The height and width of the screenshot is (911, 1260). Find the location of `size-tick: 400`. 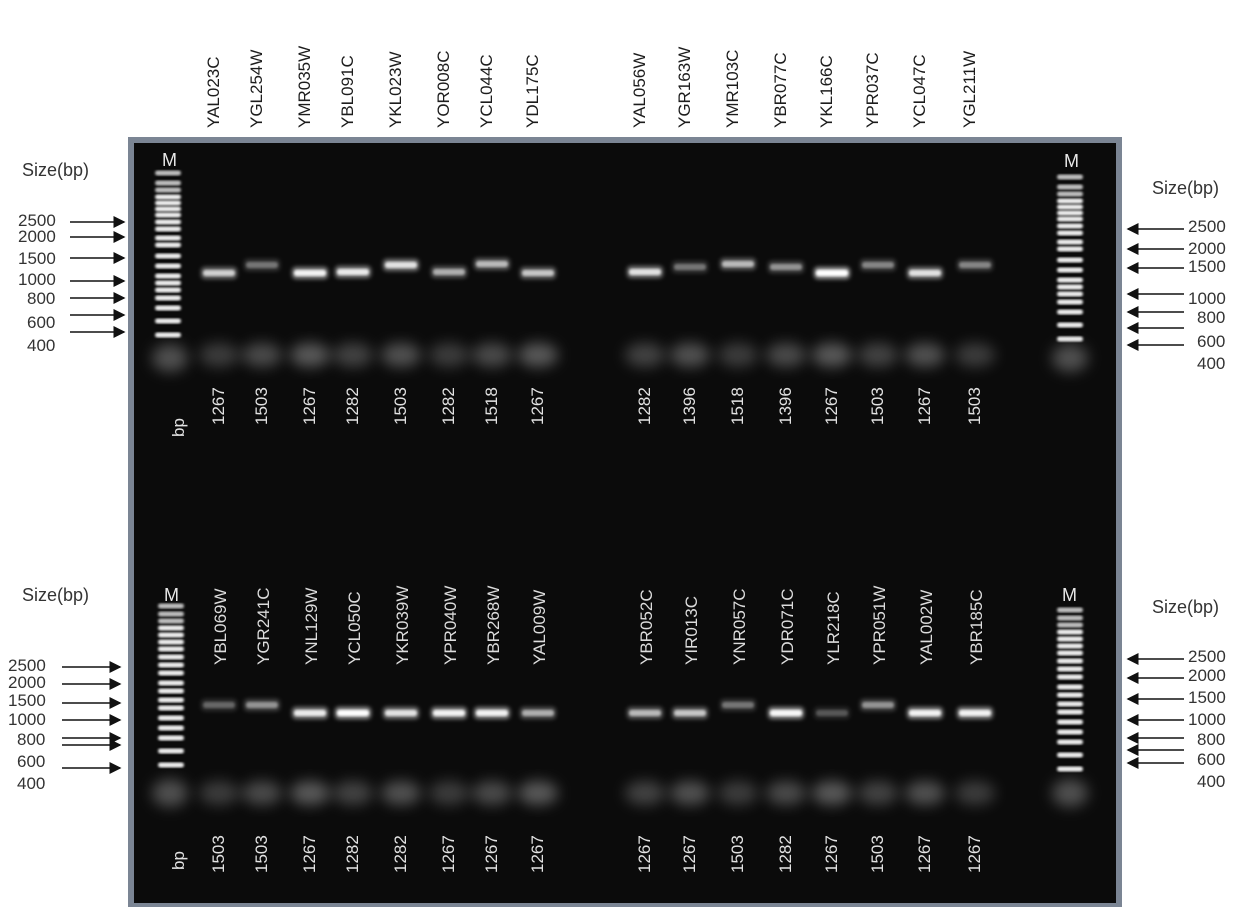

size-tick: 400 is located at coordinates (1211, 781).